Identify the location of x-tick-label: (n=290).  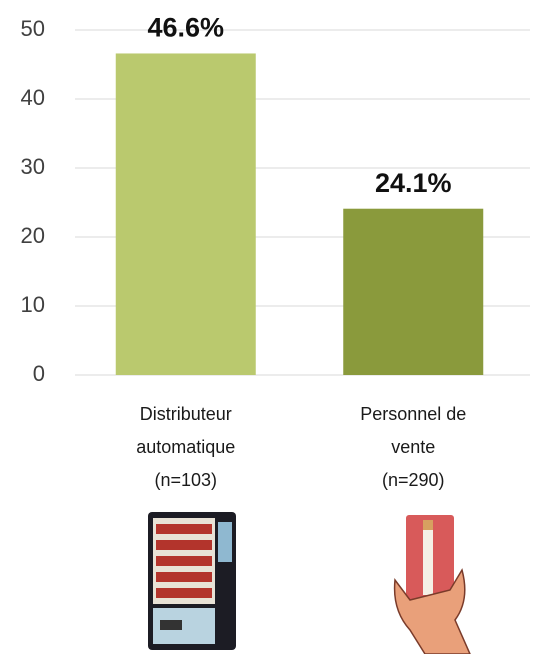
(413, 480).